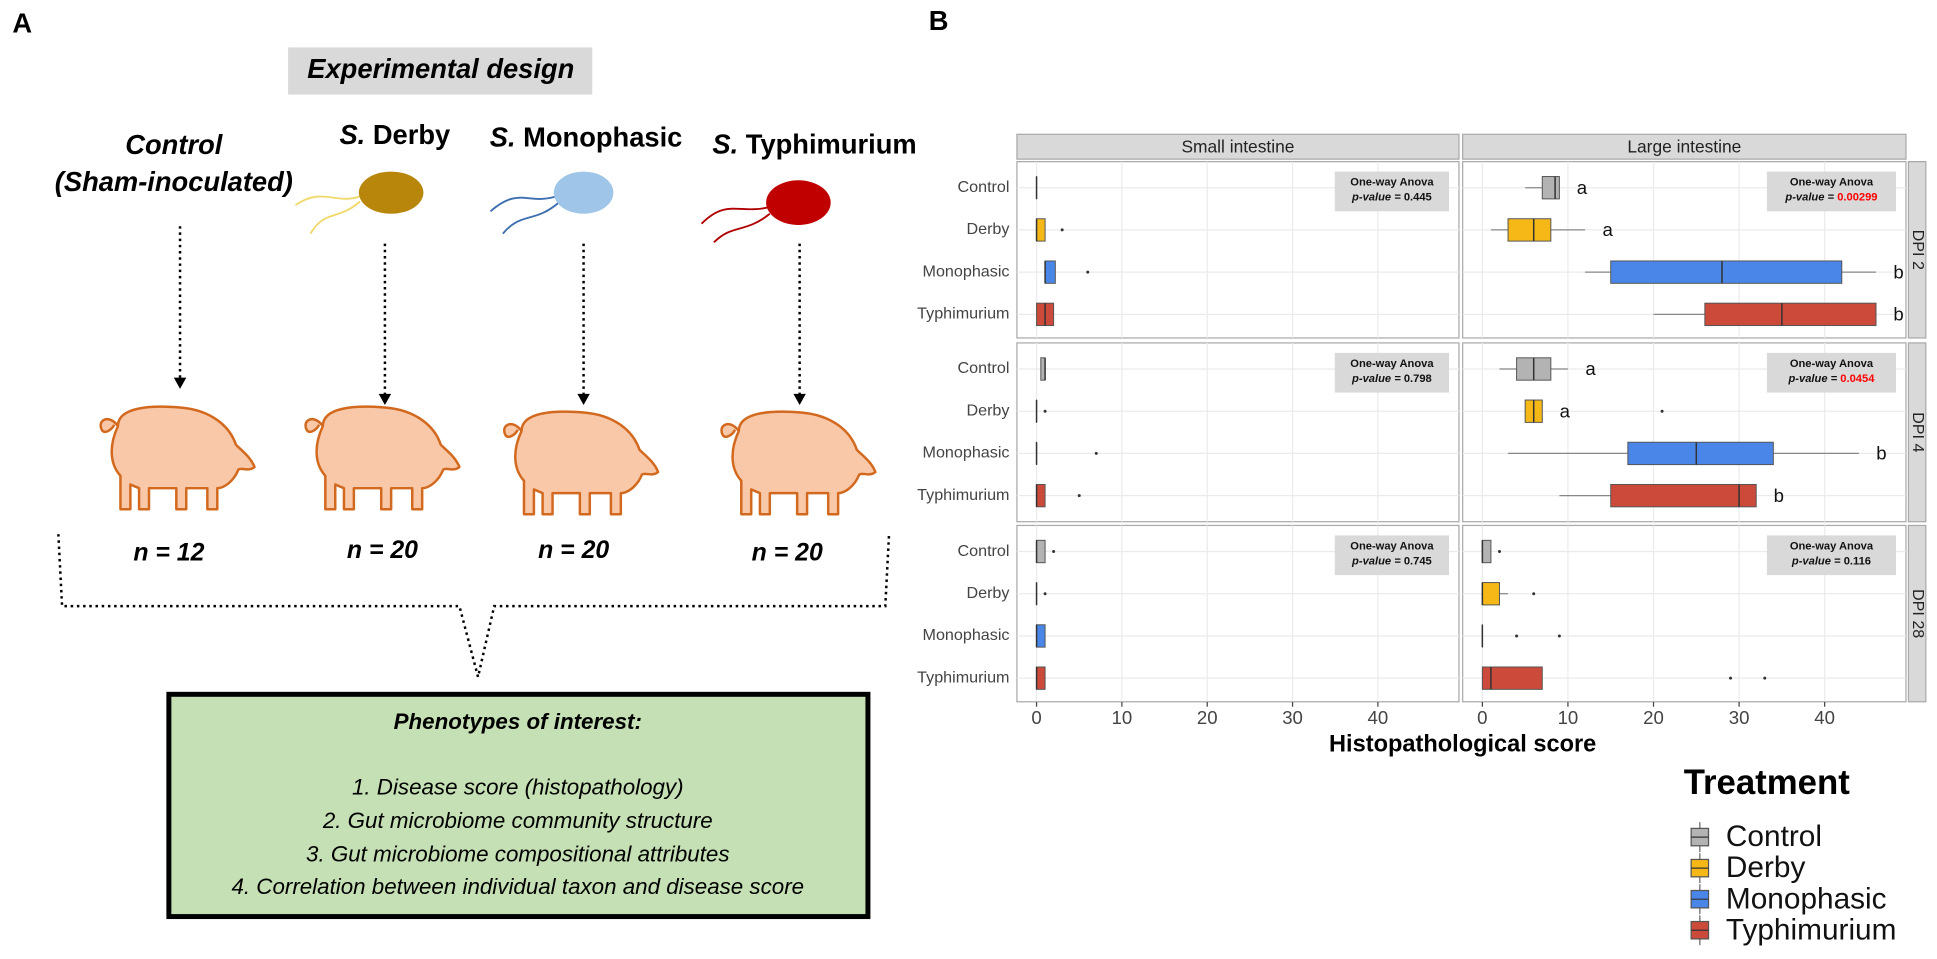 This screenshot has height=959, width=1937. What do you see at coordinates (174, 144) in the screenshot?
I see `group-name: Control` at bounding box center [174, 144].